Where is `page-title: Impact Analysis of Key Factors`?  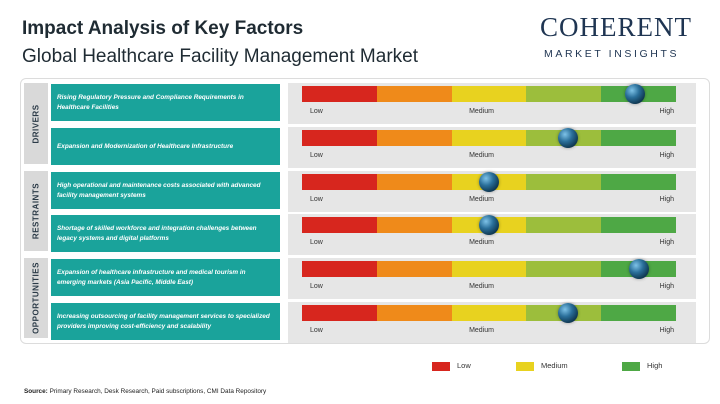 page-title: Impact Analysis of Key Factors is located at coordinates (163, 28).